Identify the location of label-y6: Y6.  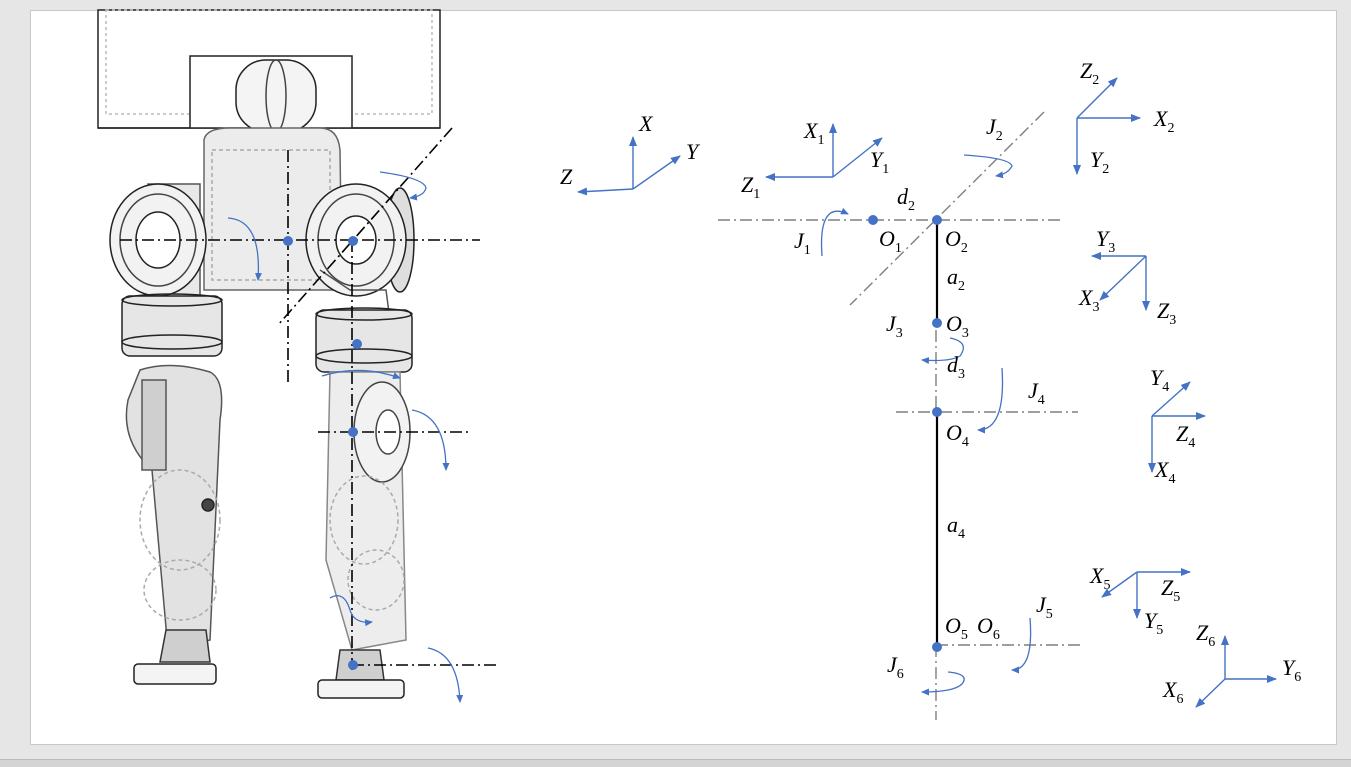
(1291, 670).